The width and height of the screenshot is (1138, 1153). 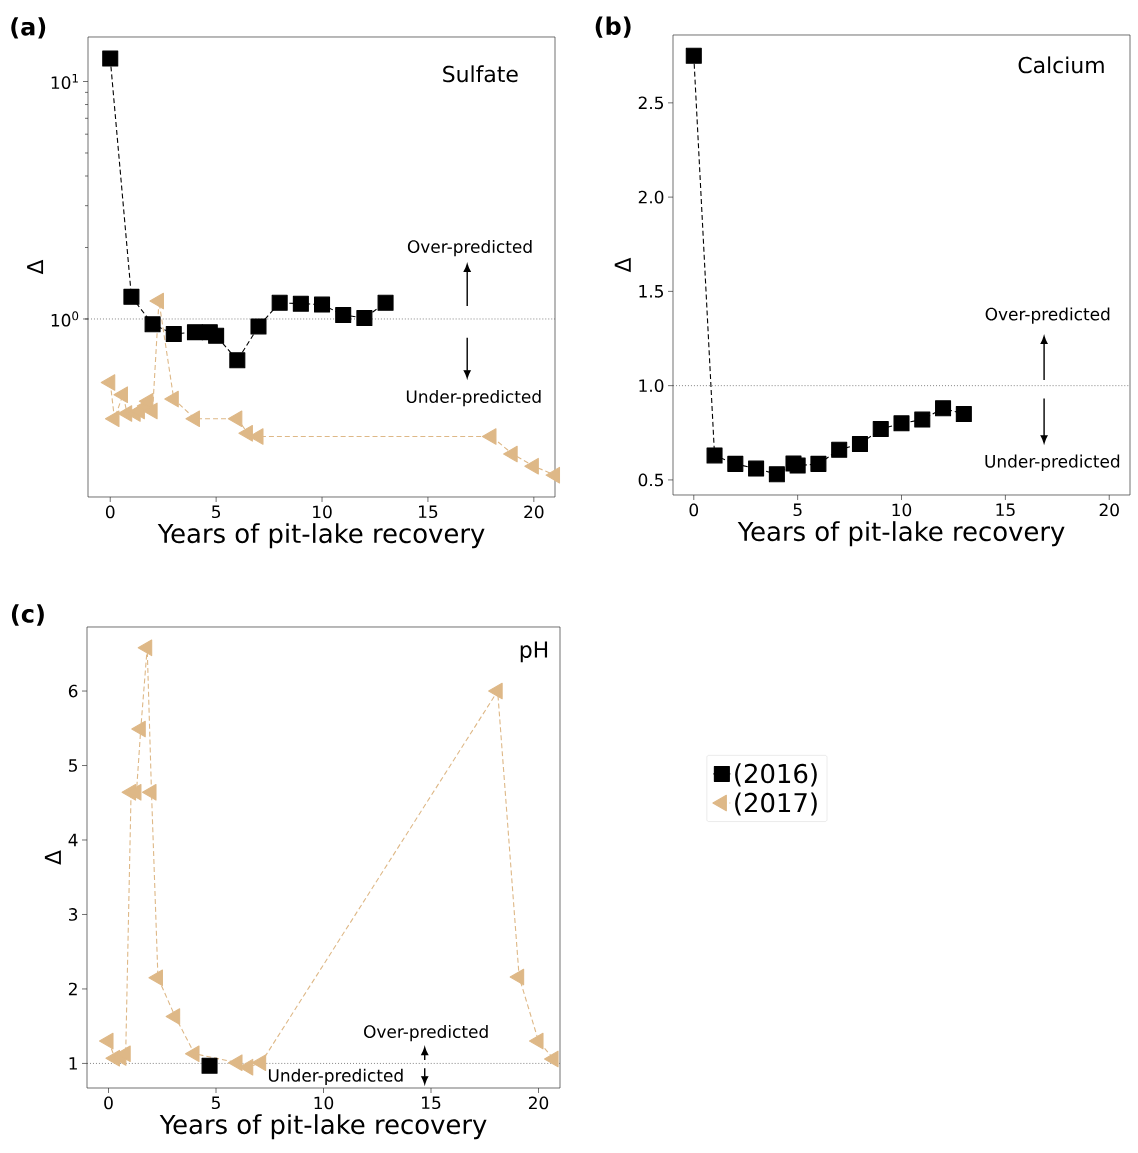 What do you see at coordinates (73, 914) in the screenshot?
I see `y-tick-label: 3` at bounding box center [73, 914].